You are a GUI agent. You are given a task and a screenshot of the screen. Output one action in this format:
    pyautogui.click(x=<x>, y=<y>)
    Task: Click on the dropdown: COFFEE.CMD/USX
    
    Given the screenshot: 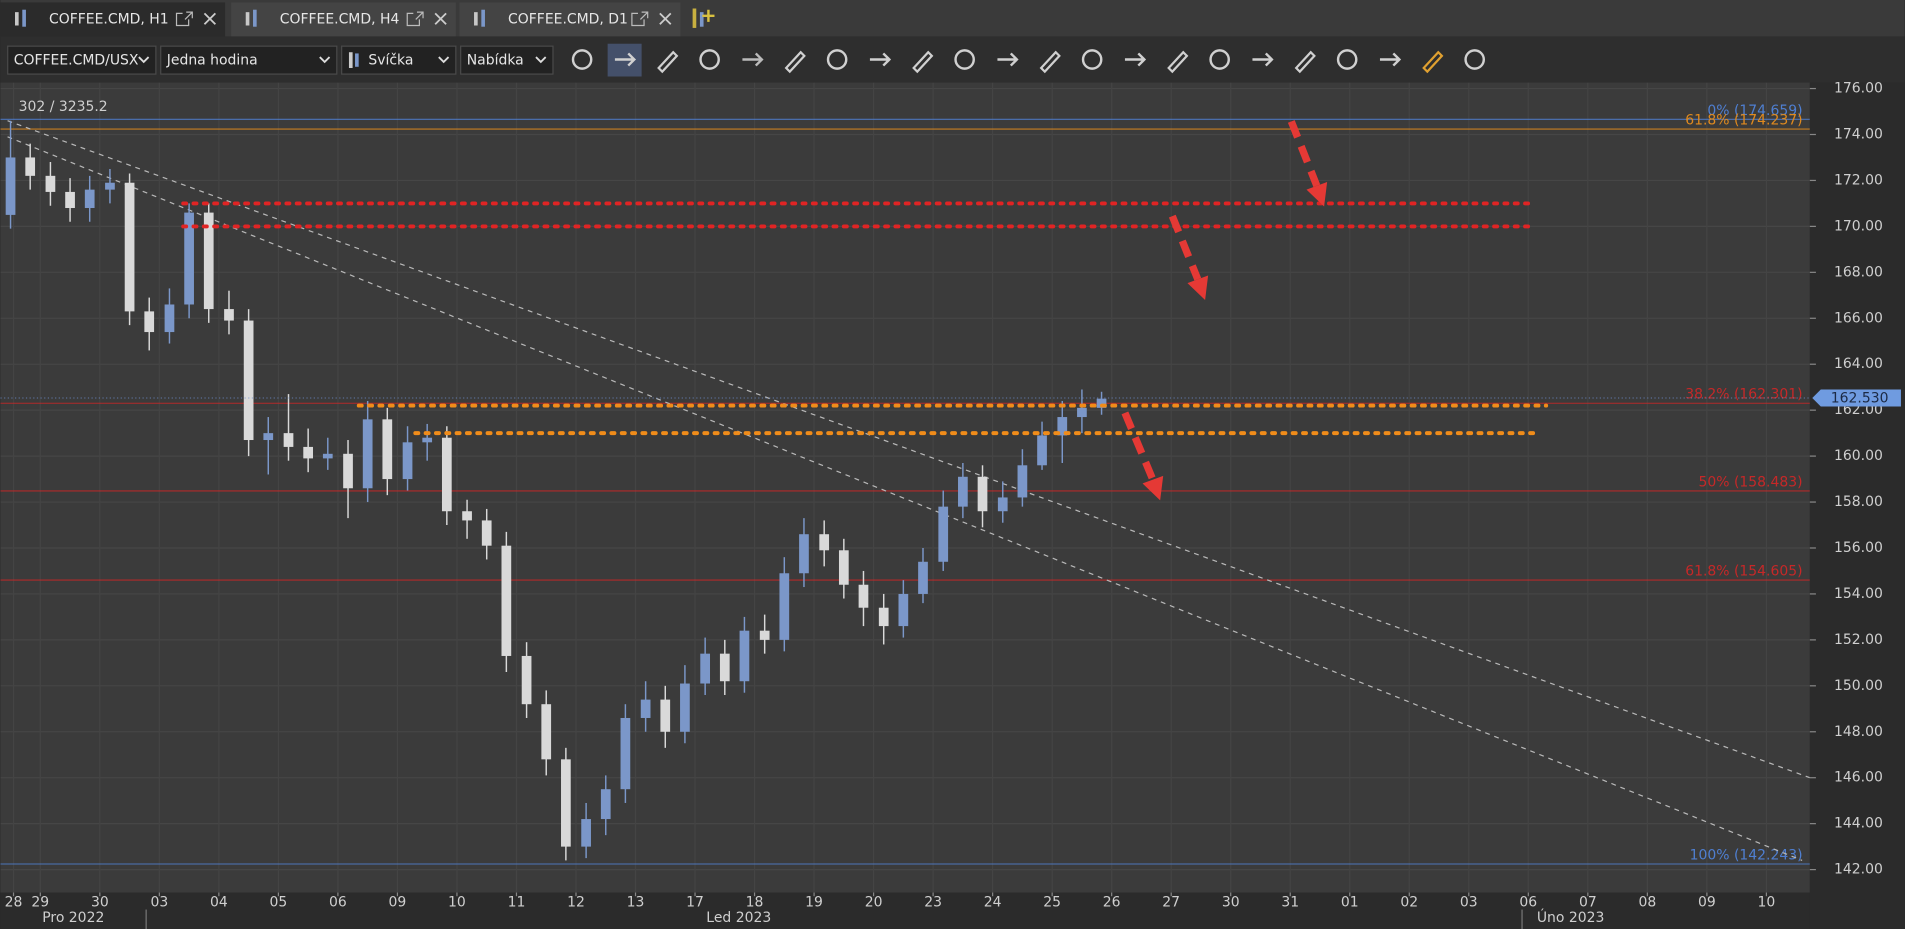 What is the action you would take?
    pyautogui.click(x=82, y=60)
    